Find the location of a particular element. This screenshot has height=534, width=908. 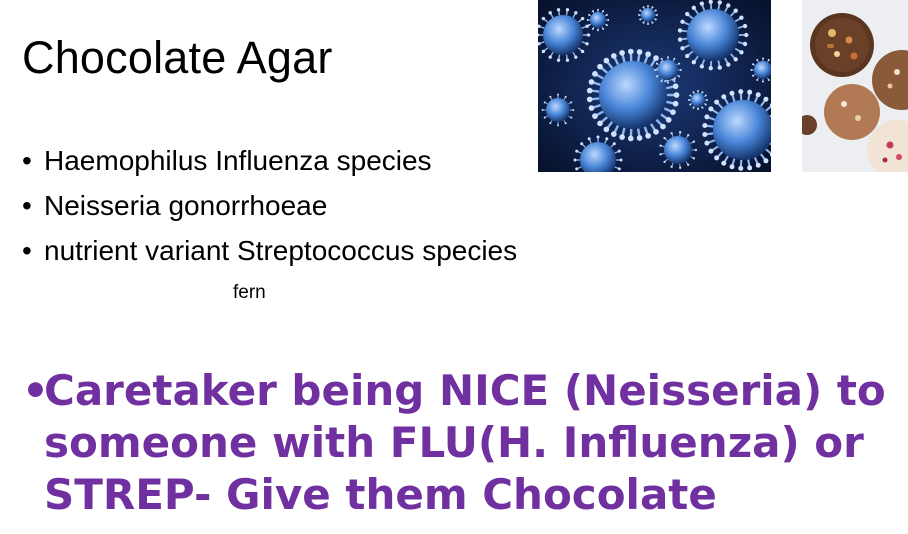

slide-title: Chocolate Agar is located at coordinates (177, 57).